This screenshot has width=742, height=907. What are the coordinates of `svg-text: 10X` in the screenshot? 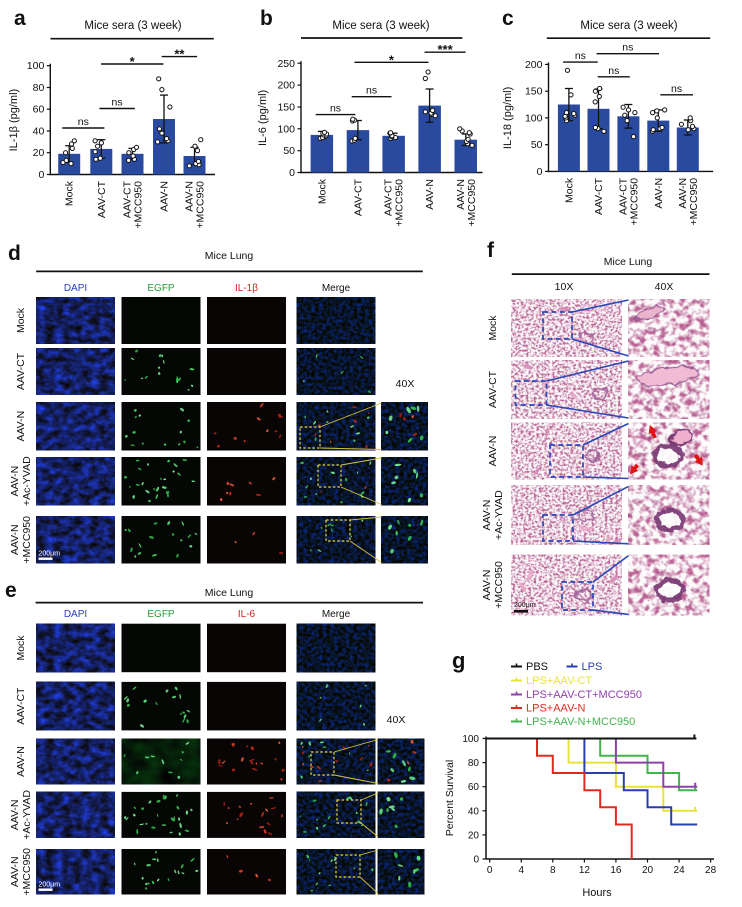 It's located at (564, 287).